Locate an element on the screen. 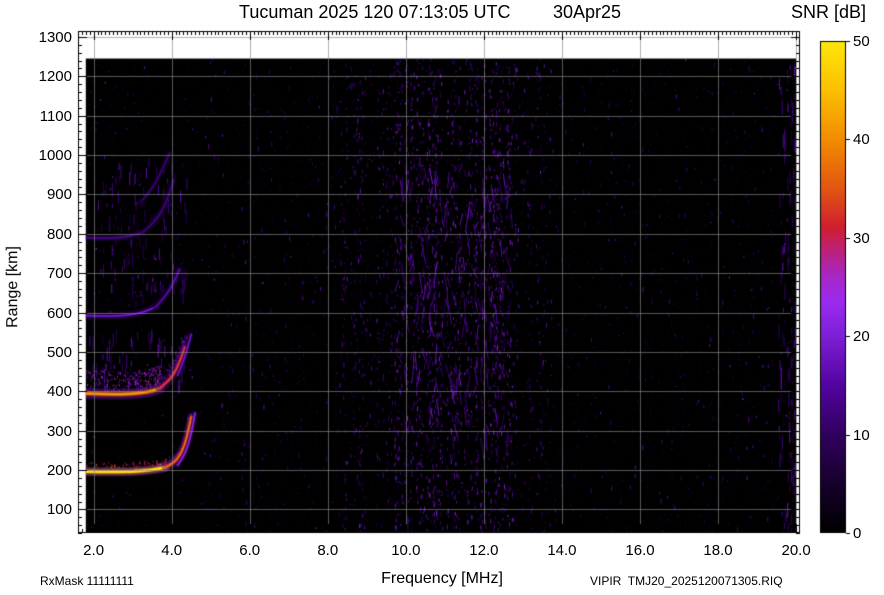  x-axis-label: Frequency [MHz] is located at coordinates (442, 578).